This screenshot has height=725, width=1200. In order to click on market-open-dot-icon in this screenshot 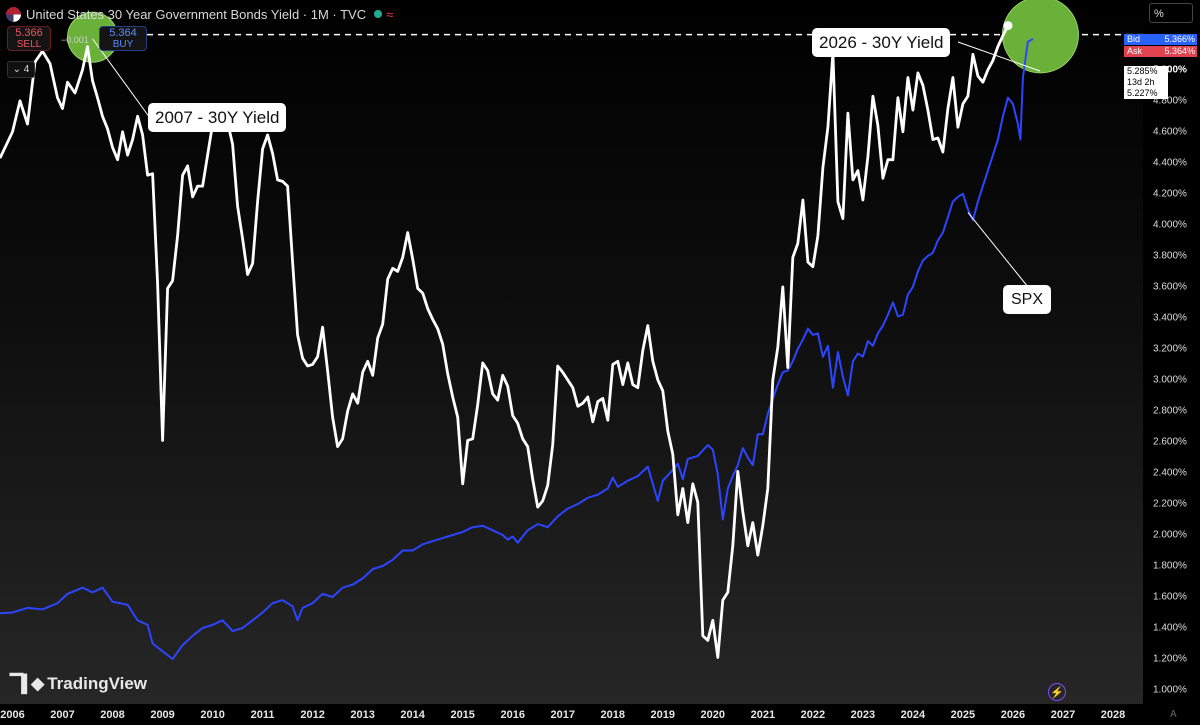, I will do `click(378, 14)`.